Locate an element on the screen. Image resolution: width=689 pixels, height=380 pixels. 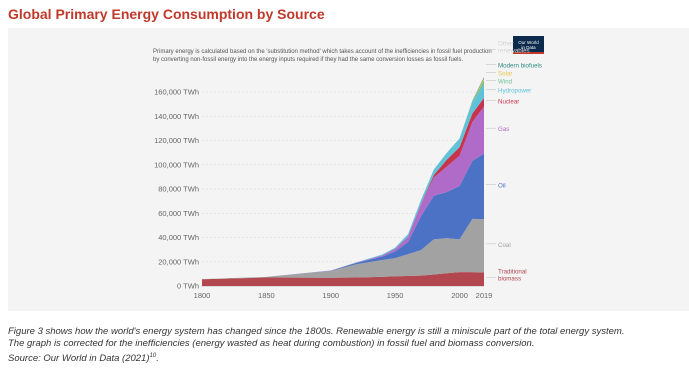
legend-label: Nuclear is located at coordinates (508, 101).